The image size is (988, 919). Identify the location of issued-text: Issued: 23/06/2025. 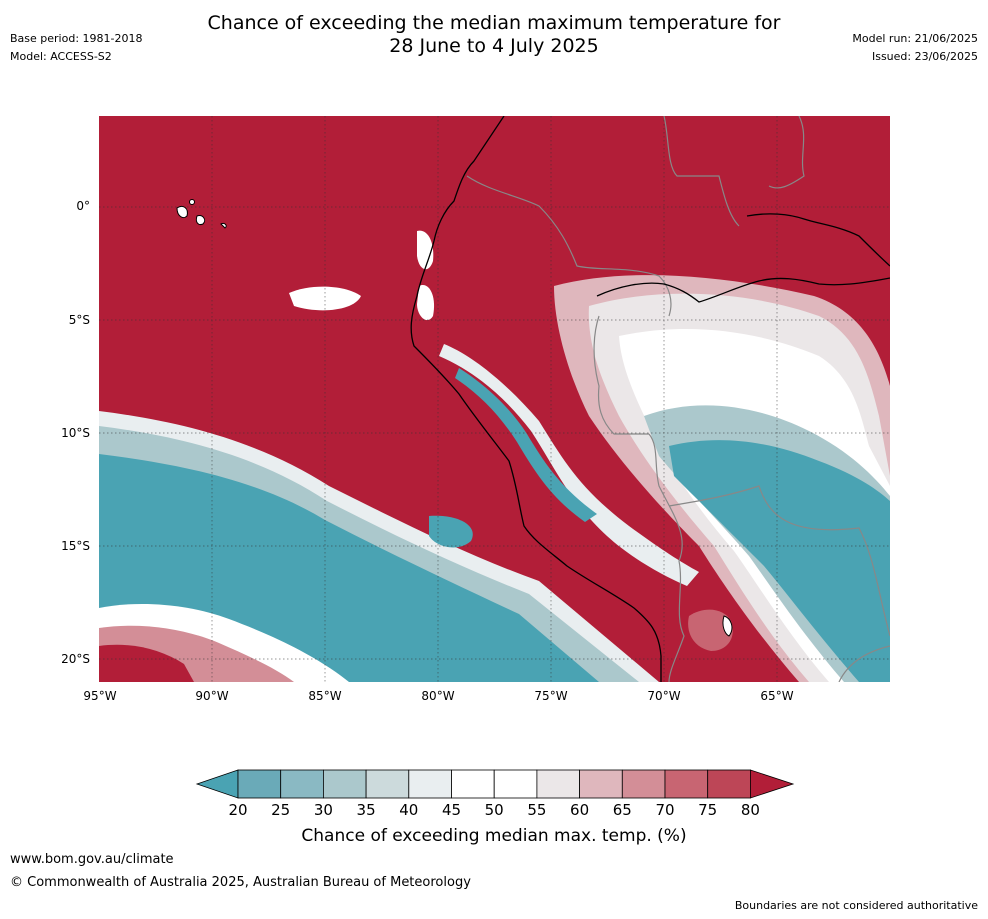
(924, 56).